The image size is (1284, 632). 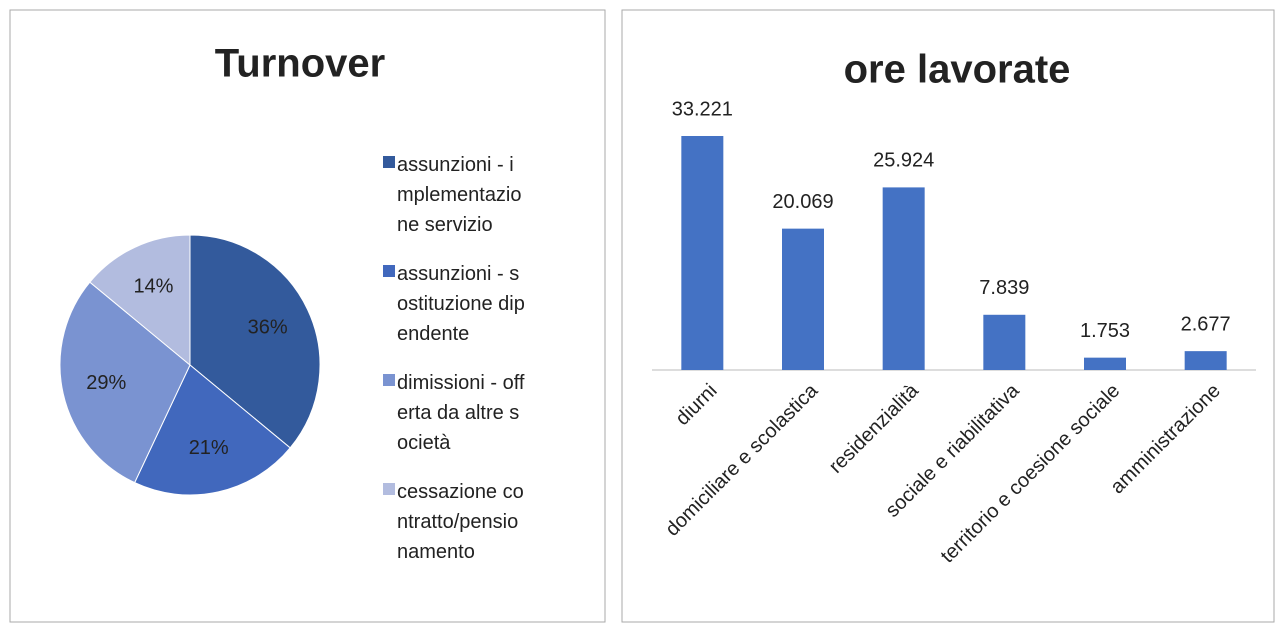 I want to click on legend-label: assunzioni - sostituzione dipendente, so click(x=461, y=304).